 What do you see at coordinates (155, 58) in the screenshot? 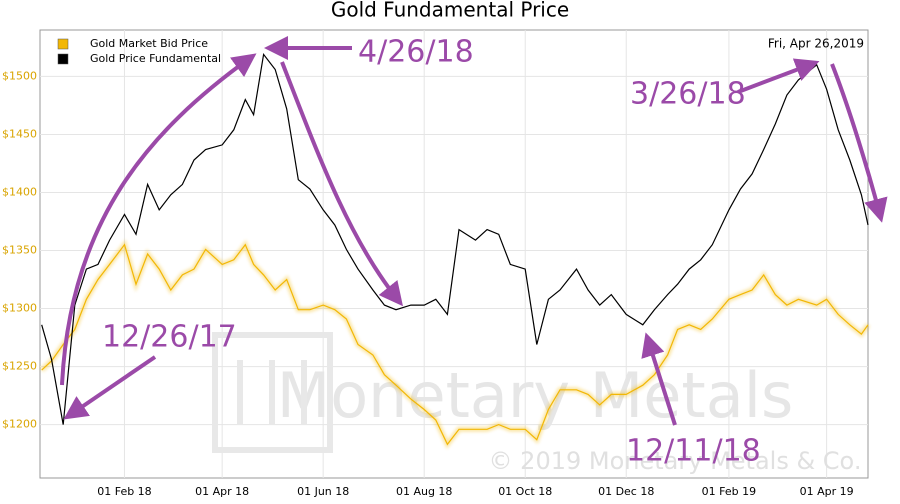
I see `legend-label: Gold Price Fundamental` at bounding box center [155, 58].